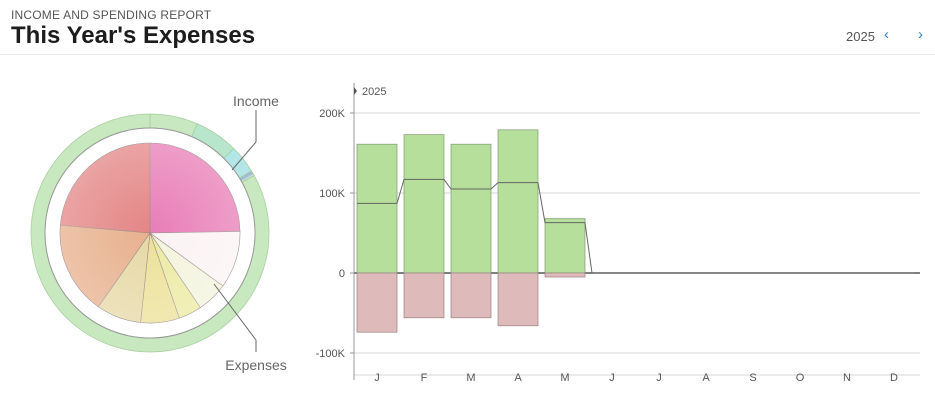  Describe the element at coordinates (752, 378) in the screenshot. I see `x-tick-label: S` at that location.